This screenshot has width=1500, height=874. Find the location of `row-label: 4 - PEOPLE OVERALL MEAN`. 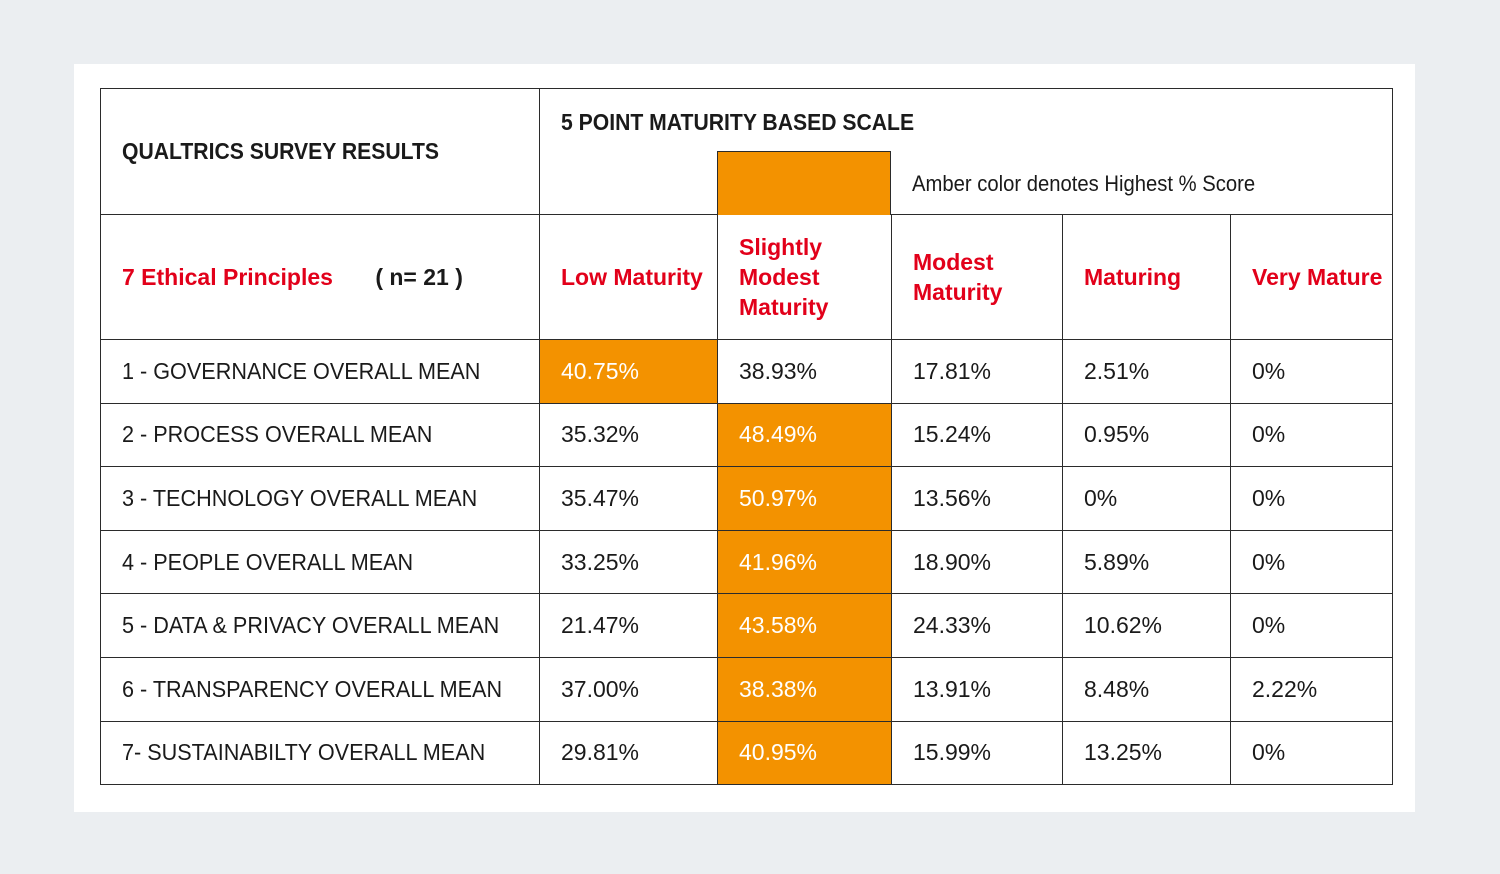

row-label: 4 - PEOPLE OVERALL MEAN is located at coordinates (268, 561).